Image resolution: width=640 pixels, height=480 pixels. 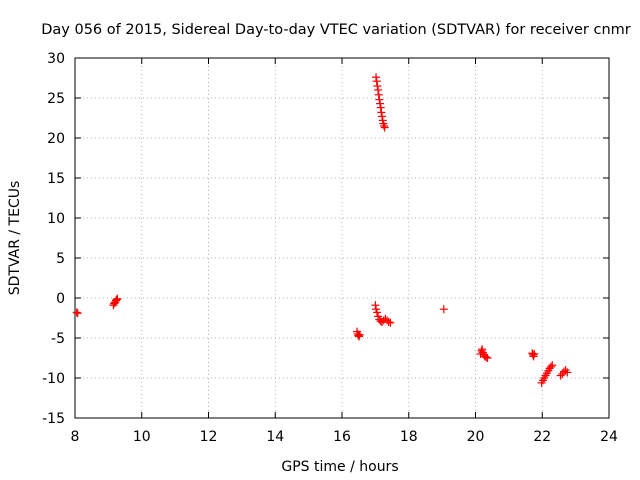 I want to click on y-axis-label: SDTVAR / TECUs, so click(x=15, y=238).